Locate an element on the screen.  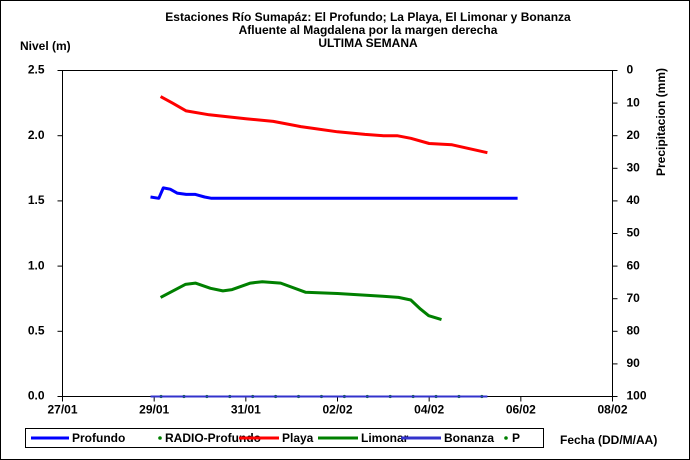
y2-axis-label: Precipitacion (mm) is located at coordinates (661, 122).